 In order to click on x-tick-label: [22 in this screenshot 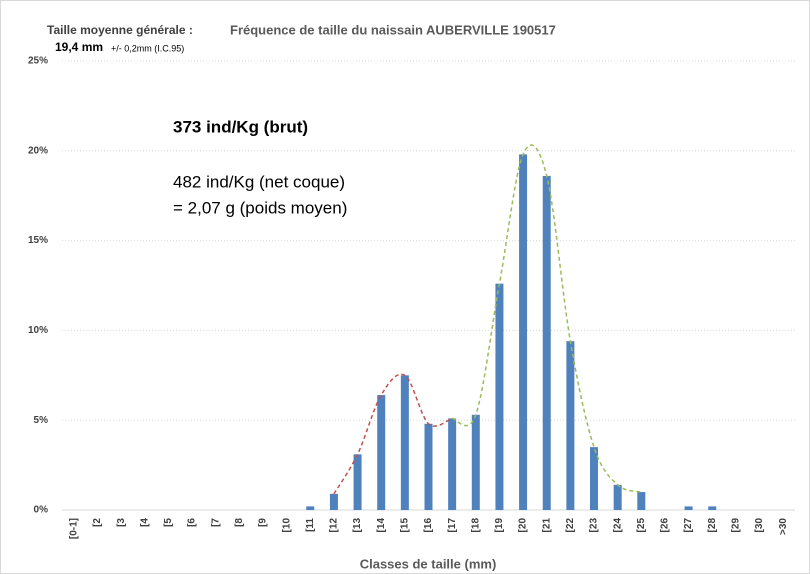, I will do `click(570, 525)`.